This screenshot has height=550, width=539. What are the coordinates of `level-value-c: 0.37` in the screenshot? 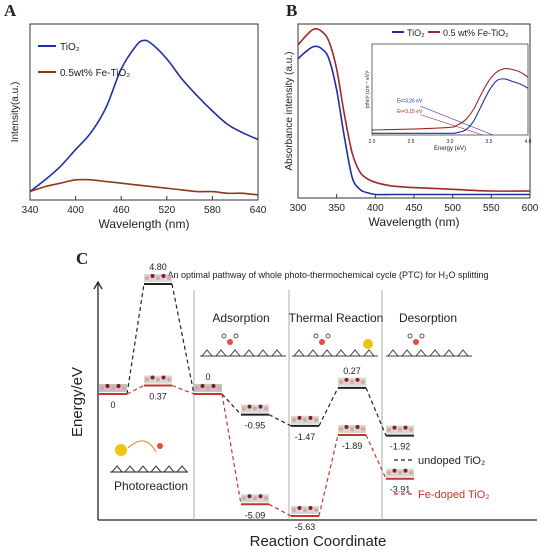 It's located at (158, 397).